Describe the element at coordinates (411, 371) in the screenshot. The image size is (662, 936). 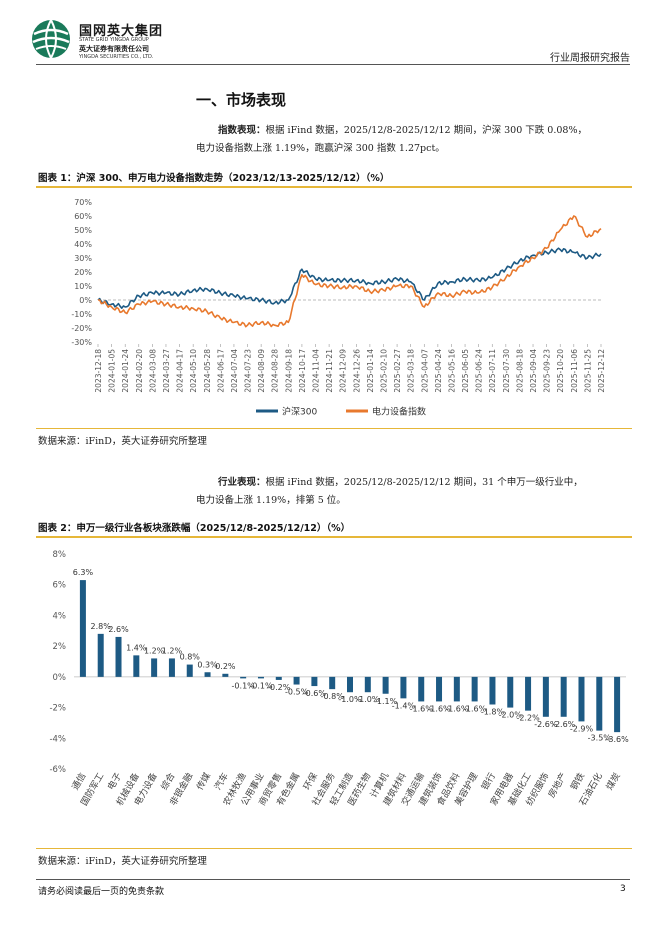
I see `x-tick-label: 2025-03-18` at that location.